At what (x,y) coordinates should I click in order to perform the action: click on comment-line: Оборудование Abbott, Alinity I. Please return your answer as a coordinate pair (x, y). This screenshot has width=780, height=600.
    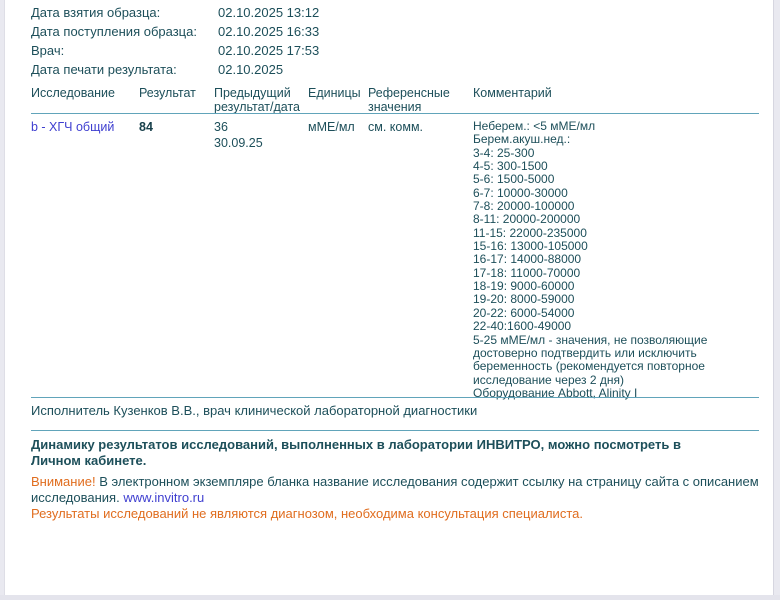
    Looking at the image, I should click on (555, 392).